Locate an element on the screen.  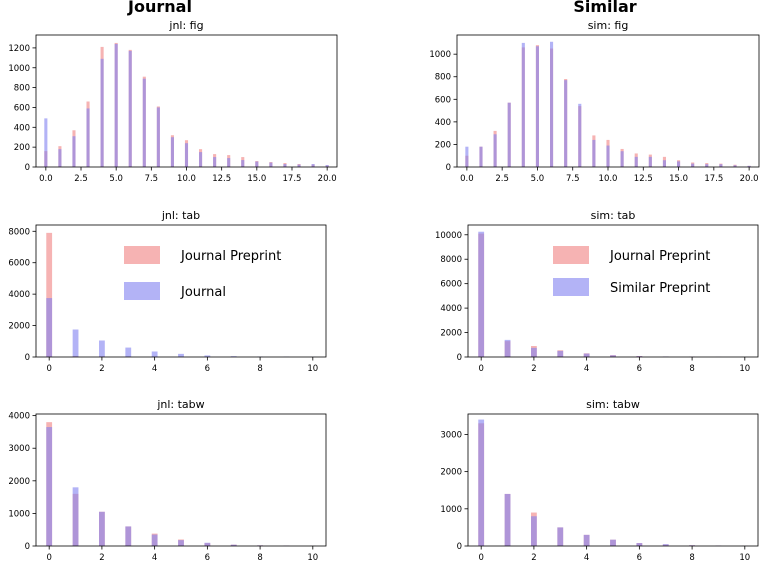
y-tick-label: 1000 is located at coordinates (451, 510).